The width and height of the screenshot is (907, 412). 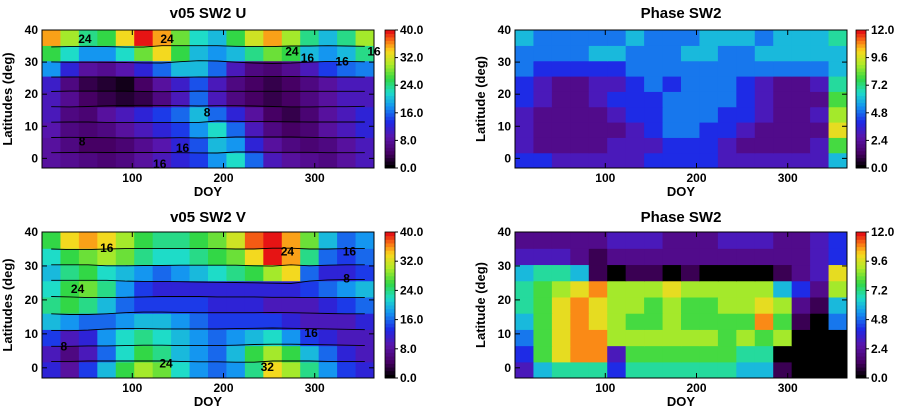 I want to click on colorbar-tick-label: 24.0, so click(x=412, y=290).